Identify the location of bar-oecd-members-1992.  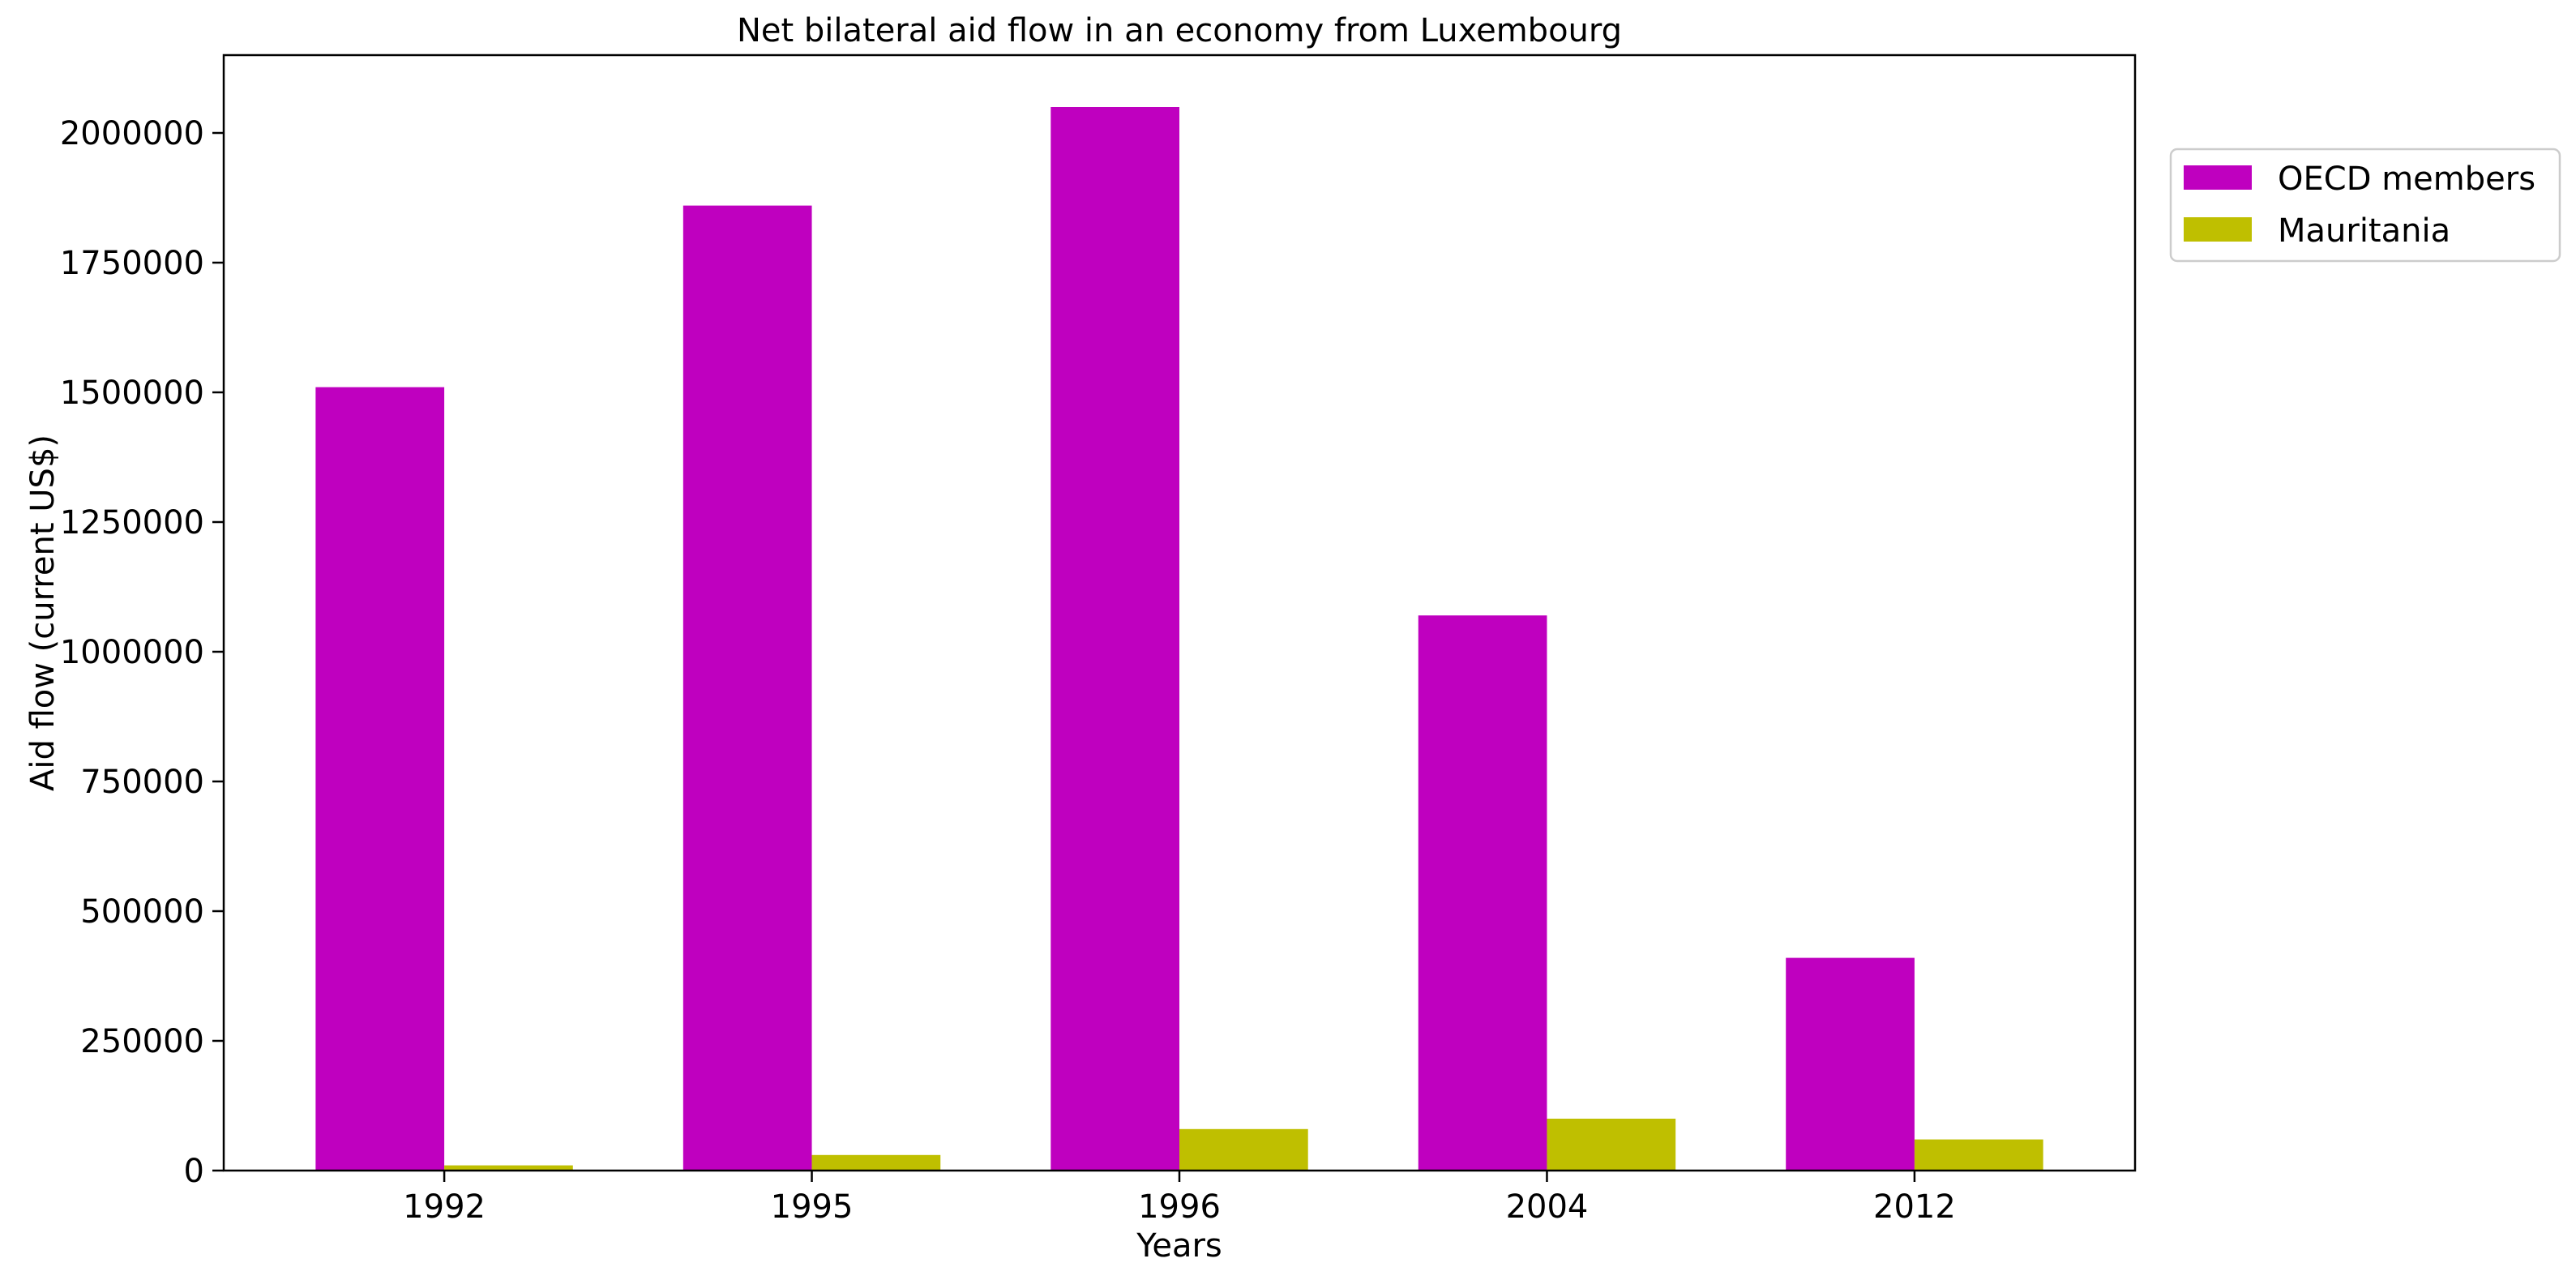
(380, 779).